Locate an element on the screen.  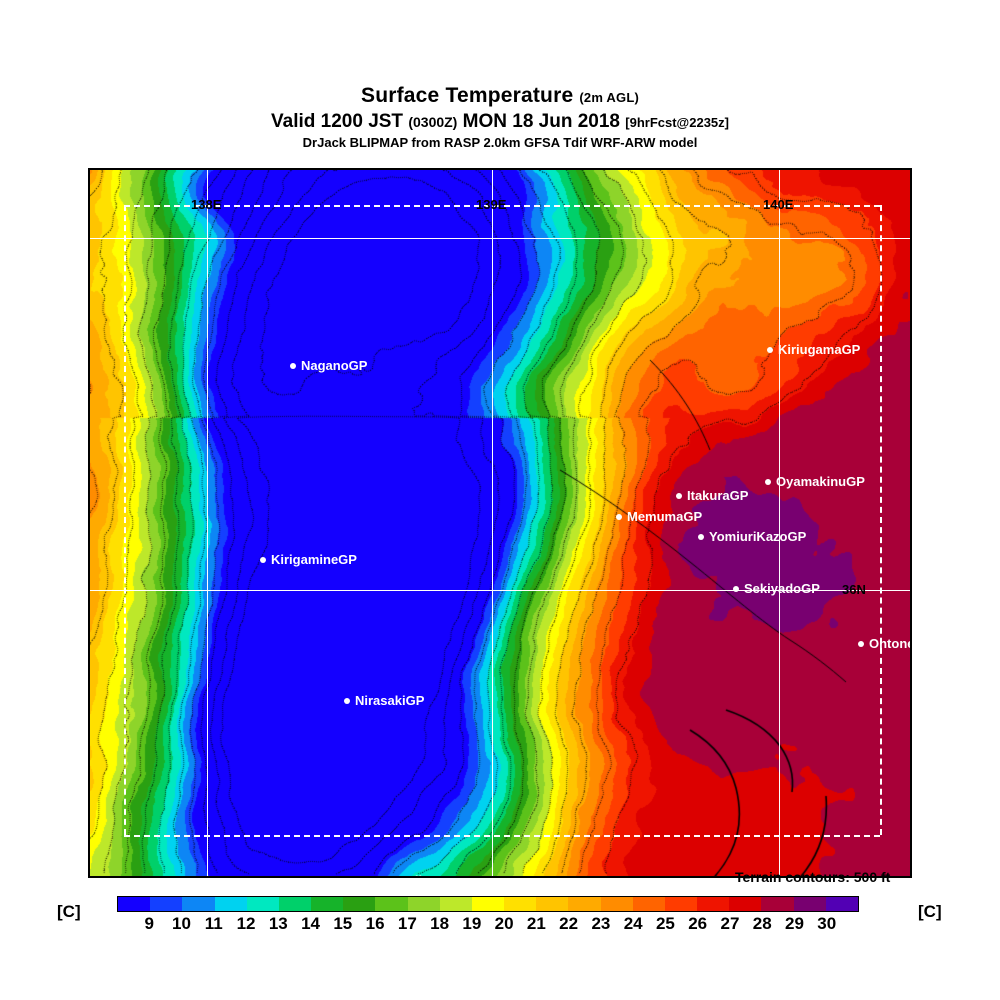
station-sekiyado: SekiyadoGP is located at coordinates (776, 588).